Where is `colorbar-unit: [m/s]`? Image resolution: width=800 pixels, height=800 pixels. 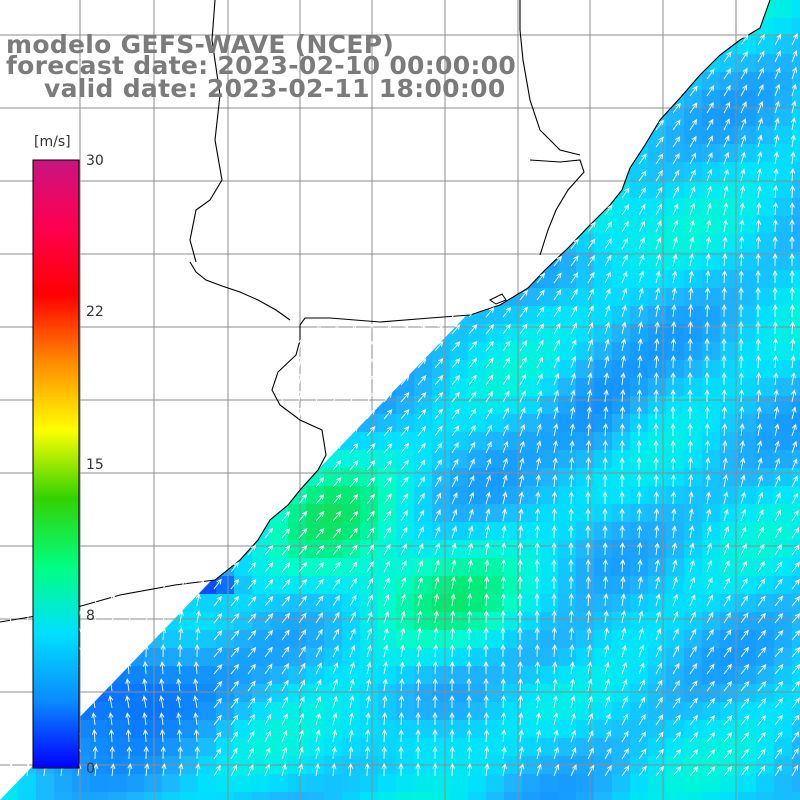 colorbar-unit: [m/s] is located at coordinates (52, 142).